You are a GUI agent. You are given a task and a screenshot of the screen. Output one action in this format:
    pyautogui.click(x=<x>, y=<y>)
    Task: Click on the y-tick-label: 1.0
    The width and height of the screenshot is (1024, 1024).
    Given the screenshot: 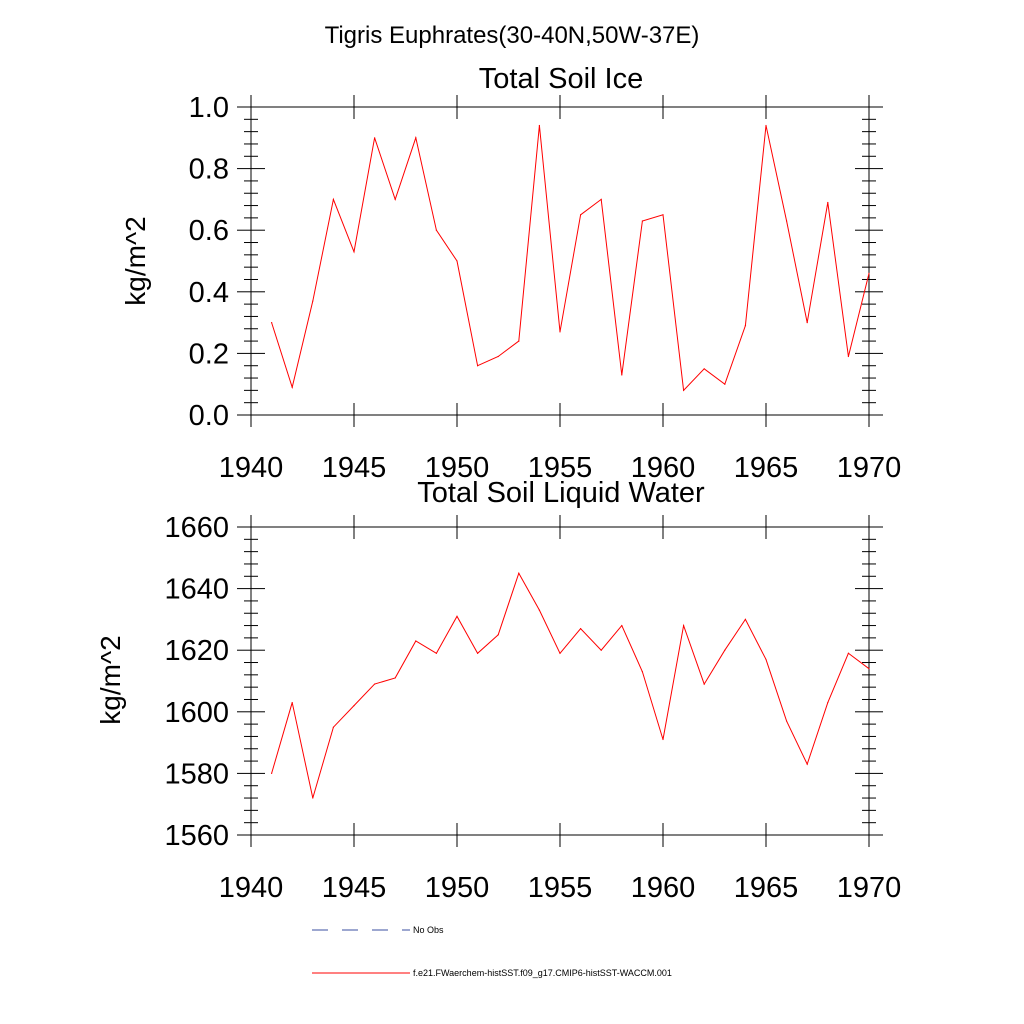 What is the action you would take?
    pyautogui.click(x=209, y=108)
    